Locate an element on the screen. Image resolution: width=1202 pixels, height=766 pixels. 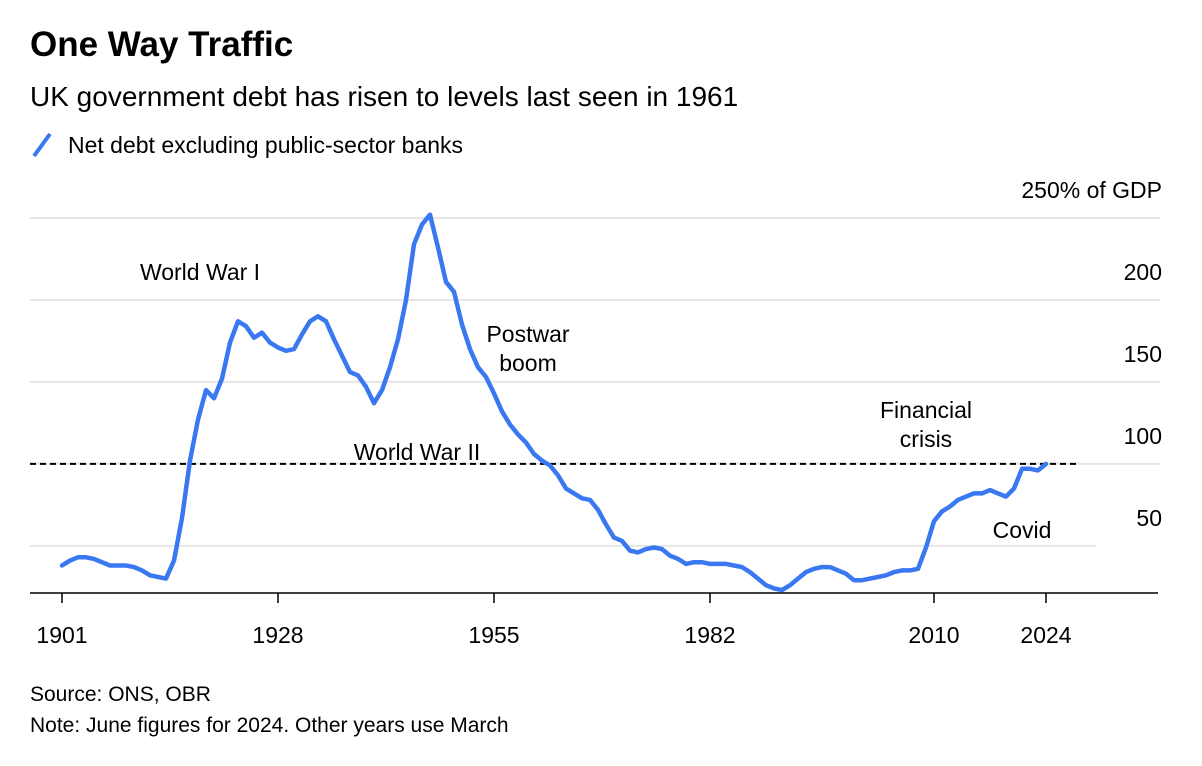
annotation: World War I is located at coordinates (200, 272).